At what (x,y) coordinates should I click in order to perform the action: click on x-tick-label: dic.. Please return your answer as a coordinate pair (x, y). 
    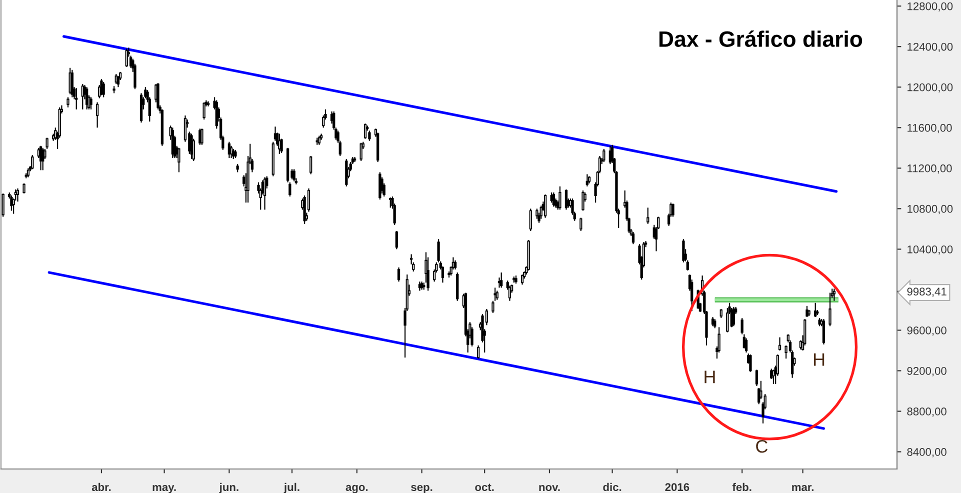
    Looking at the image, I should click on (612, 487).